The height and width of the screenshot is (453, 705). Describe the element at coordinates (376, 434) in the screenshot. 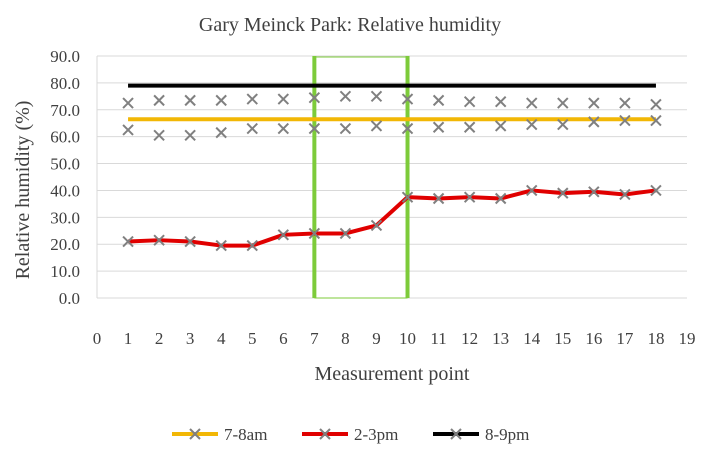

I see `legend-label: 2-3pm` at that location.